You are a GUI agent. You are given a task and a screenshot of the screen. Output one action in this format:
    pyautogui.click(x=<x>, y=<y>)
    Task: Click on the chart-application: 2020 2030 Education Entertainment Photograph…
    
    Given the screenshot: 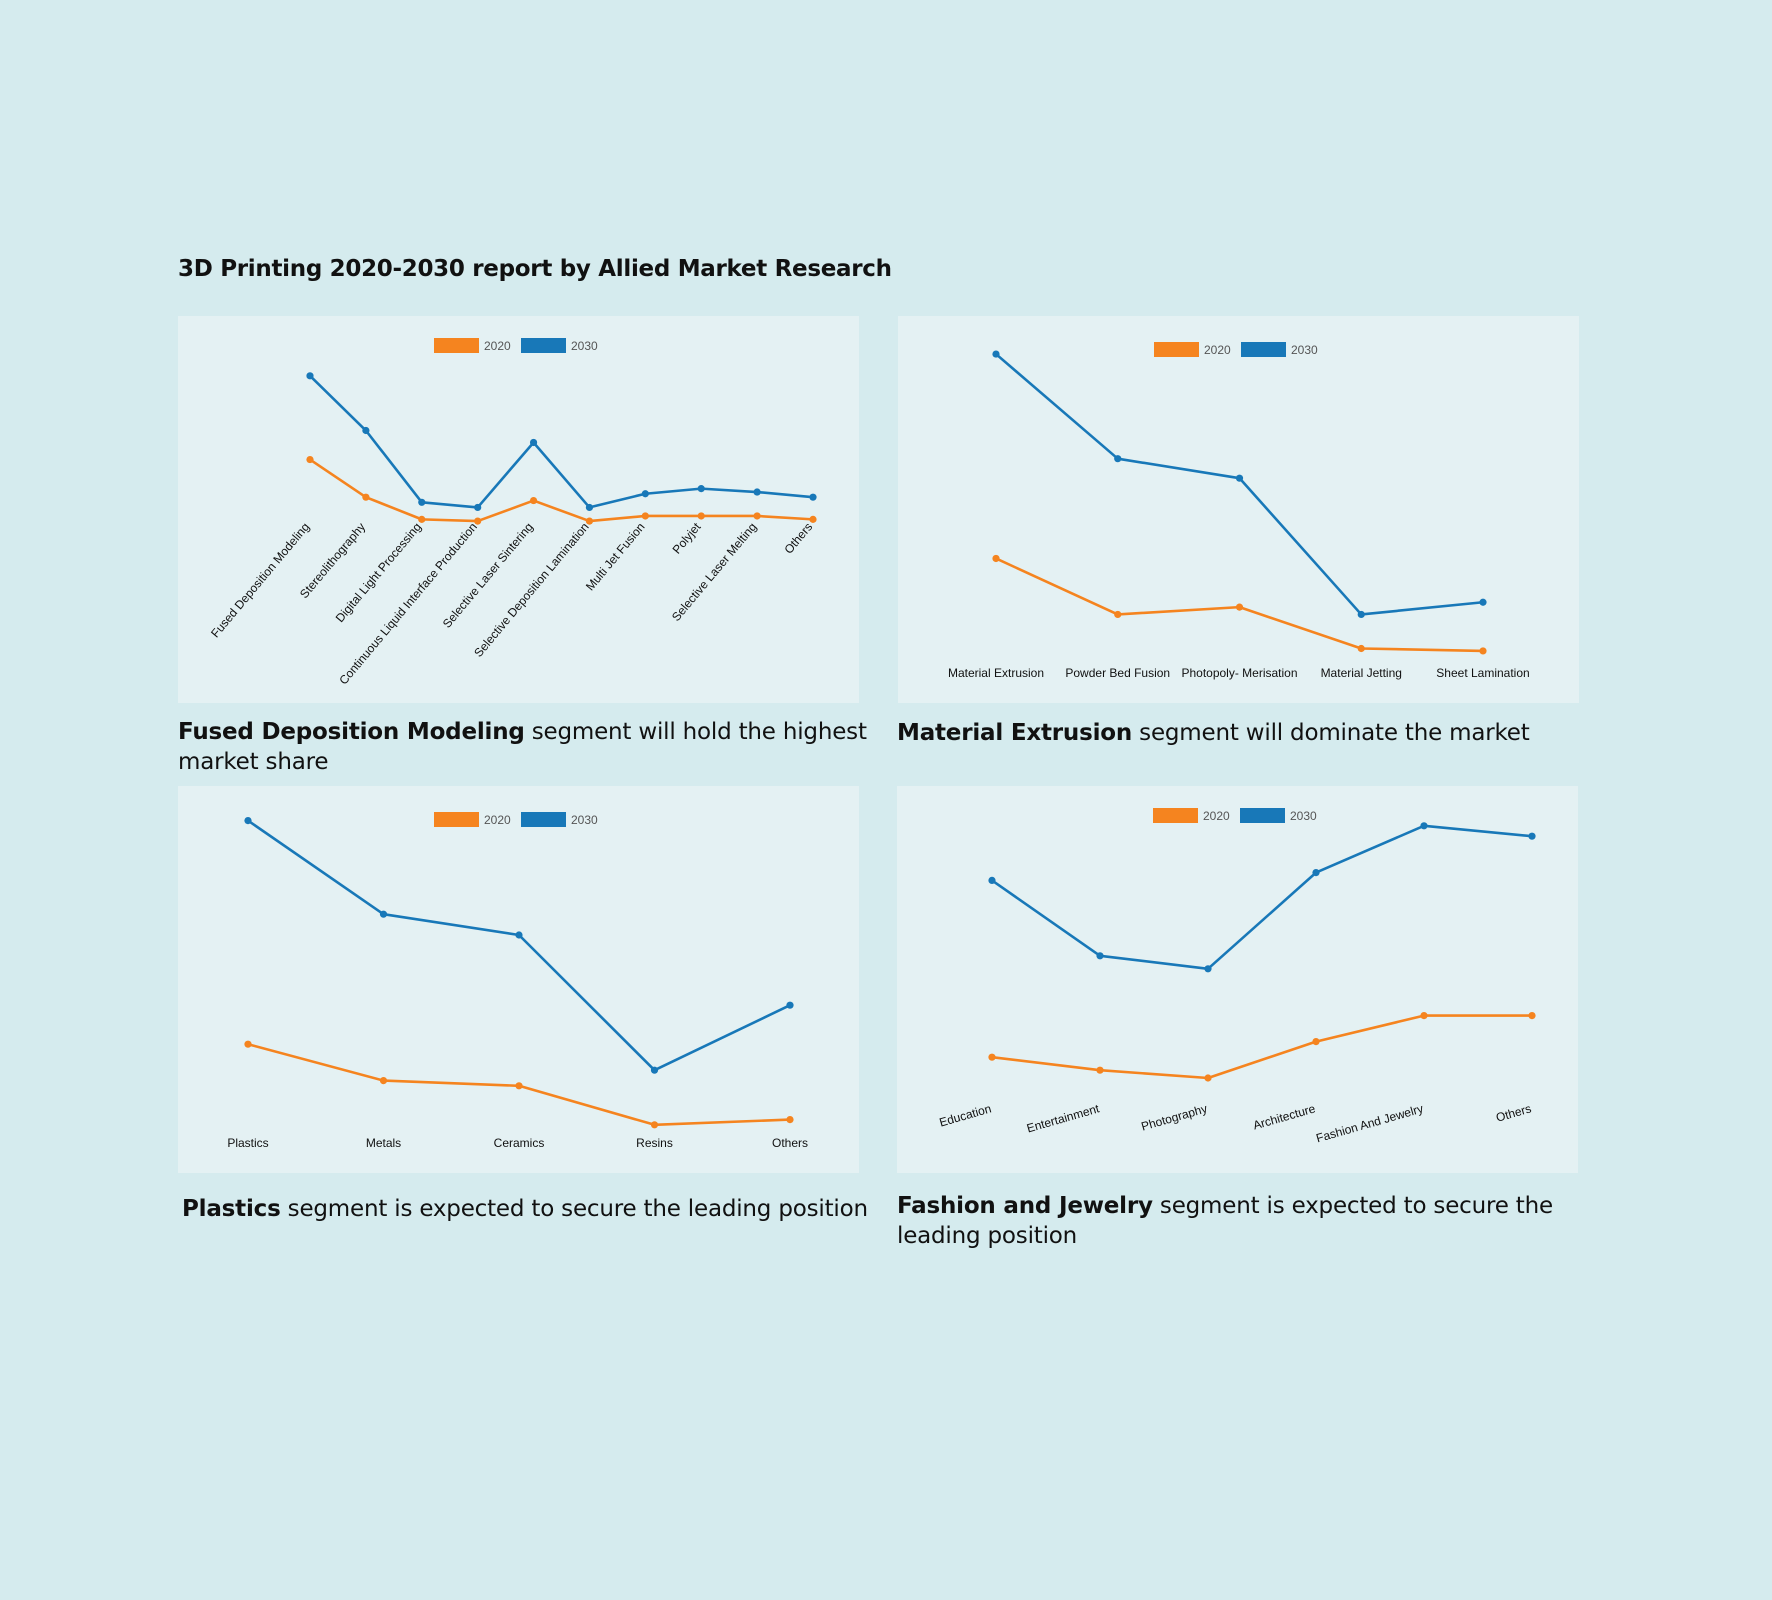 What is the action you would take?
    pyautogui.click(x=1237, y=976)
    